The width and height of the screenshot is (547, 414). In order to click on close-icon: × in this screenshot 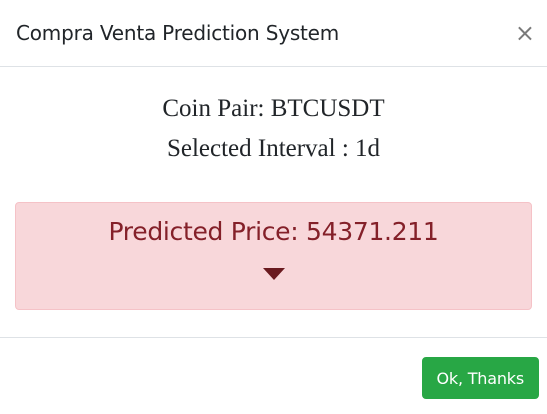, I will do `click(524, 33)`.